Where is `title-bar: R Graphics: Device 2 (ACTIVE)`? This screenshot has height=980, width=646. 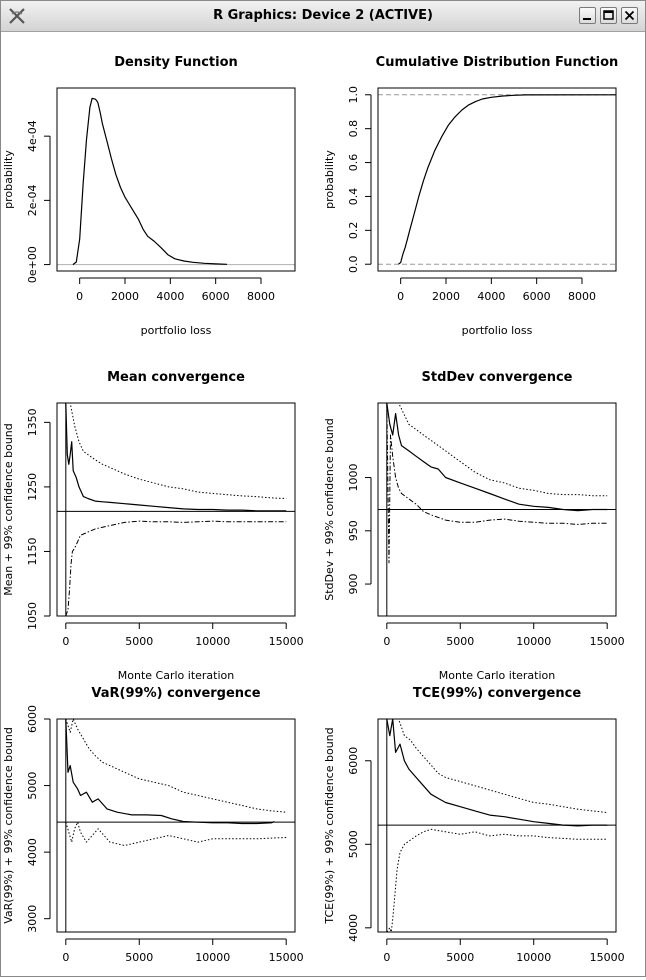 title-bar: R Graphics: Device 2 (ACTIVE) is located at coordinates (323, 16).